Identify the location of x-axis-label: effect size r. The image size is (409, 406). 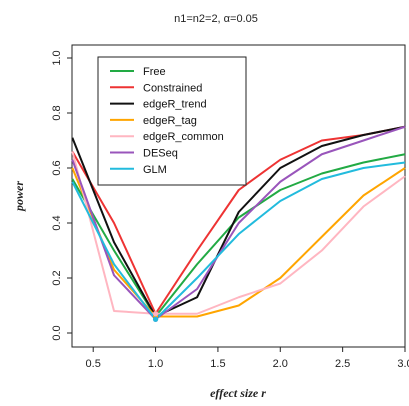
(238, 393).